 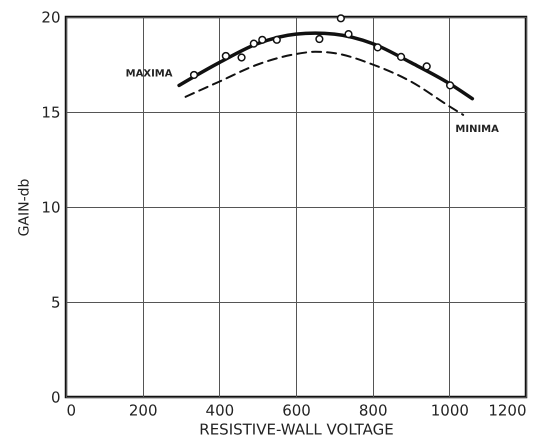 I want to click on y-tick-label: 0, so click(x=55, y=397).